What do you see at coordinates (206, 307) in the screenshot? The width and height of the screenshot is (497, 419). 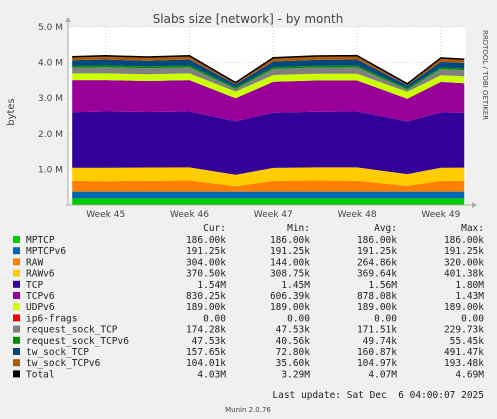 I see `legend-cur: 189.00k` at bounding box center [206, 307].